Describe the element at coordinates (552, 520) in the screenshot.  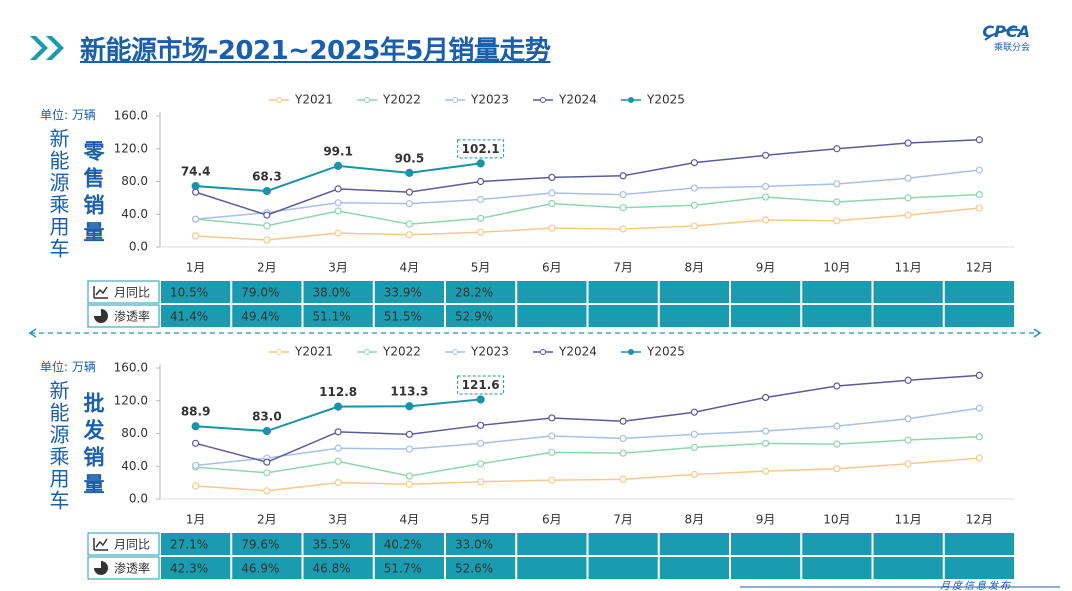
I see `x-tick-label: 6月` at that location.